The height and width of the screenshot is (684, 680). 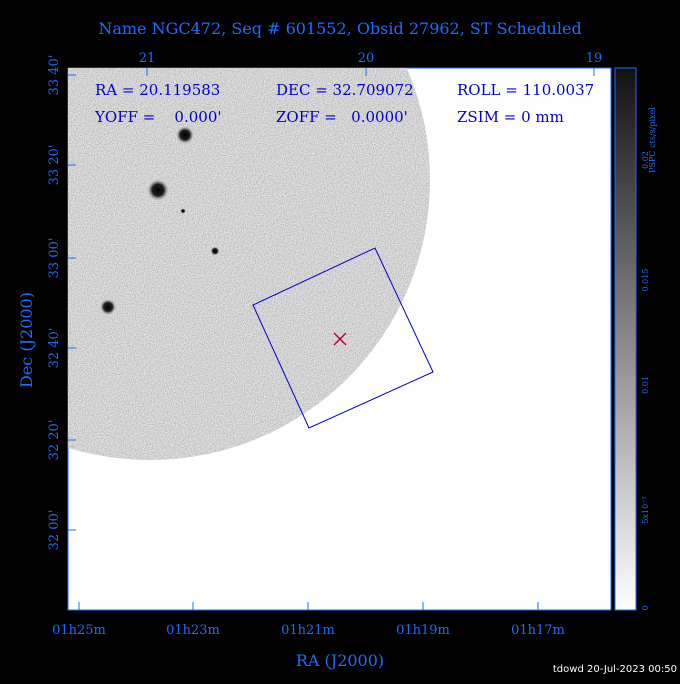 What do you see at coordinates (54, 258) in the screenshot?
I see `left-tick-label: 33 00'` at bounding box center [54, 258].